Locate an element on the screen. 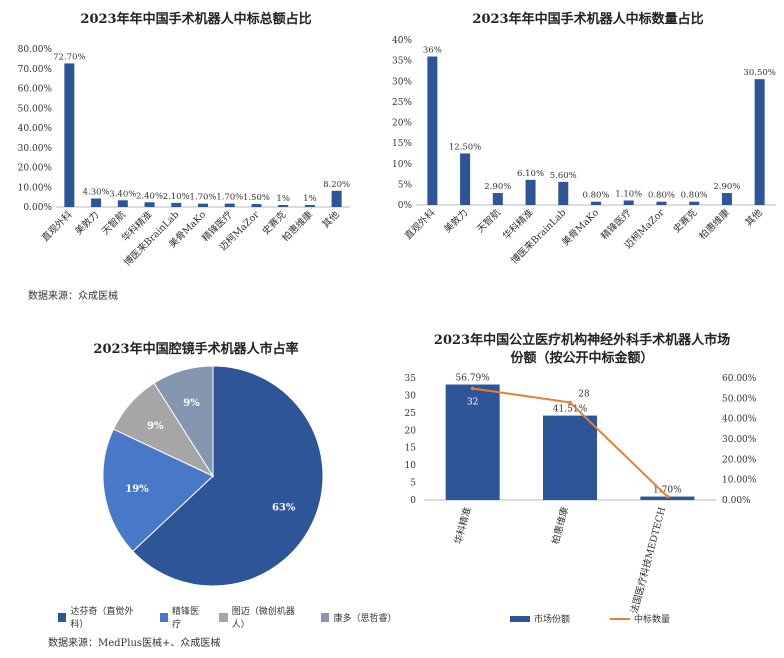 The image size is (784, 658). left-y-tick-label: 25 is located at coordinates (411, 414).